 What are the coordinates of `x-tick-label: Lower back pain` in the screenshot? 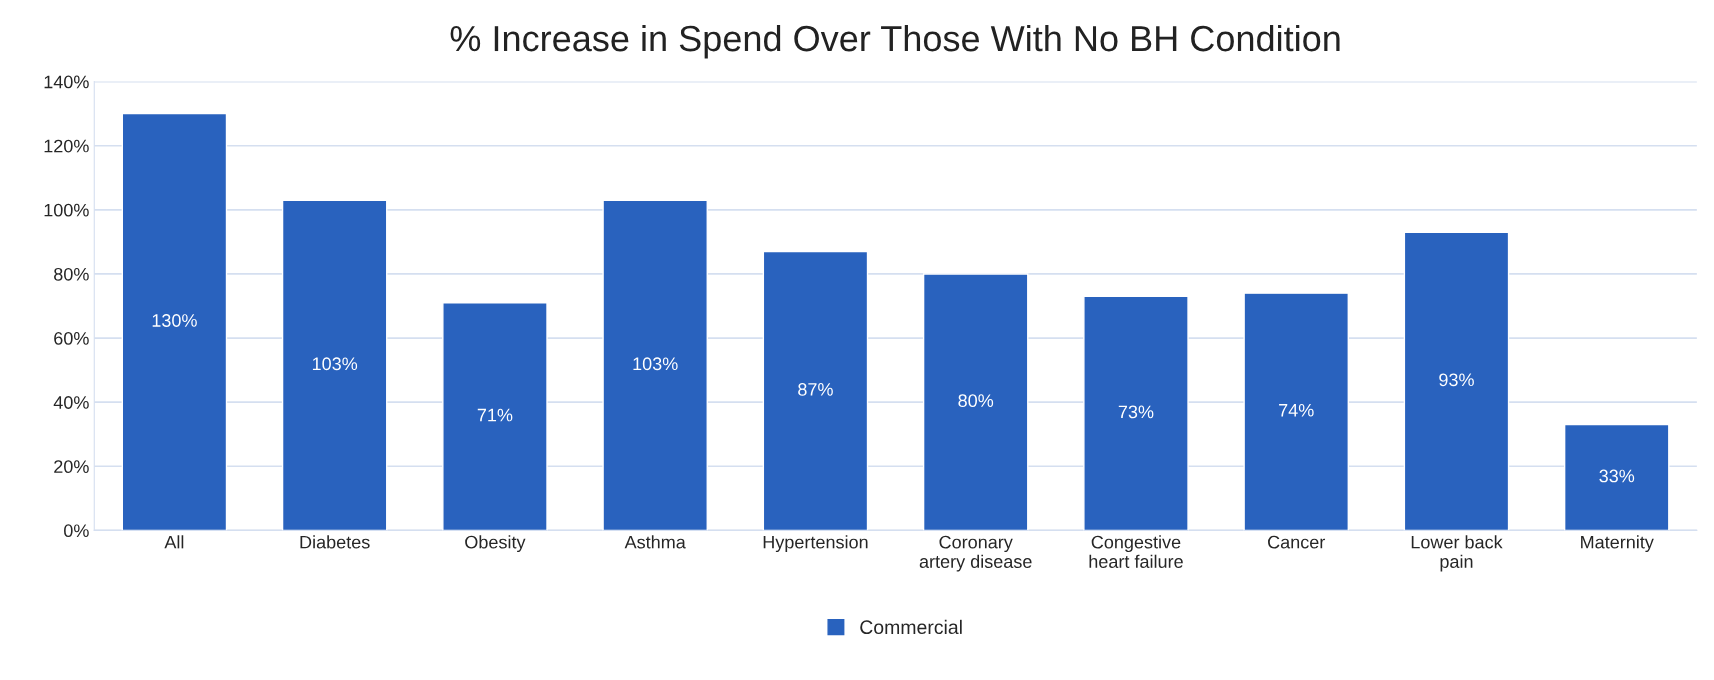 It's located at (1457, 553).